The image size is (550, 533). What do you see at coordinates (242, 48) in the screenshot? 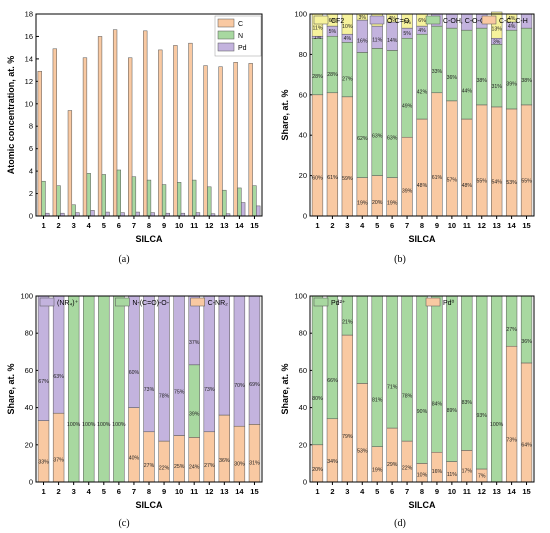
I see `legend-label: Pd` at bounding box center [242, 48].